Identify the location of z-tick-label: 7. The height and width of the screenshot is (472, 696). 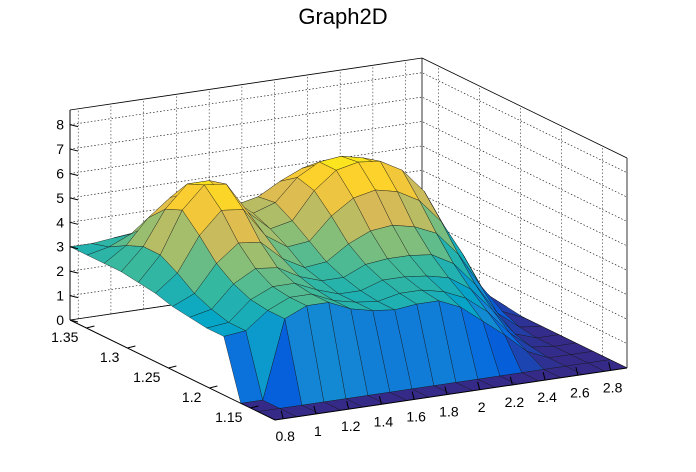
(60, 149).